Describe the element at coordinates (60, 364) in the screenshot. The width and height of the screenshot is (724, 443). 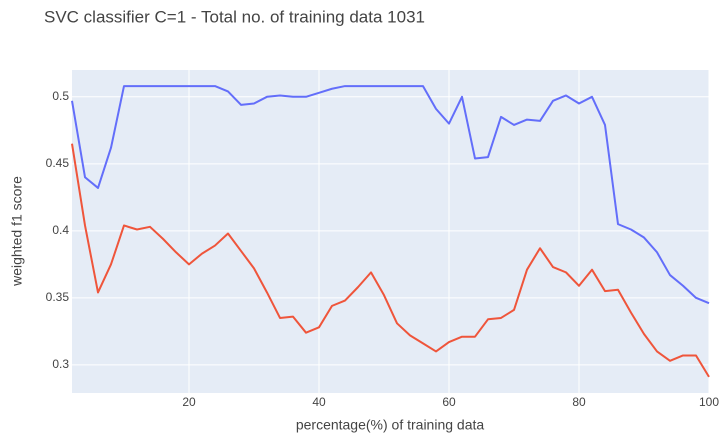
I see `y-tick-label: 0.3` at that location.